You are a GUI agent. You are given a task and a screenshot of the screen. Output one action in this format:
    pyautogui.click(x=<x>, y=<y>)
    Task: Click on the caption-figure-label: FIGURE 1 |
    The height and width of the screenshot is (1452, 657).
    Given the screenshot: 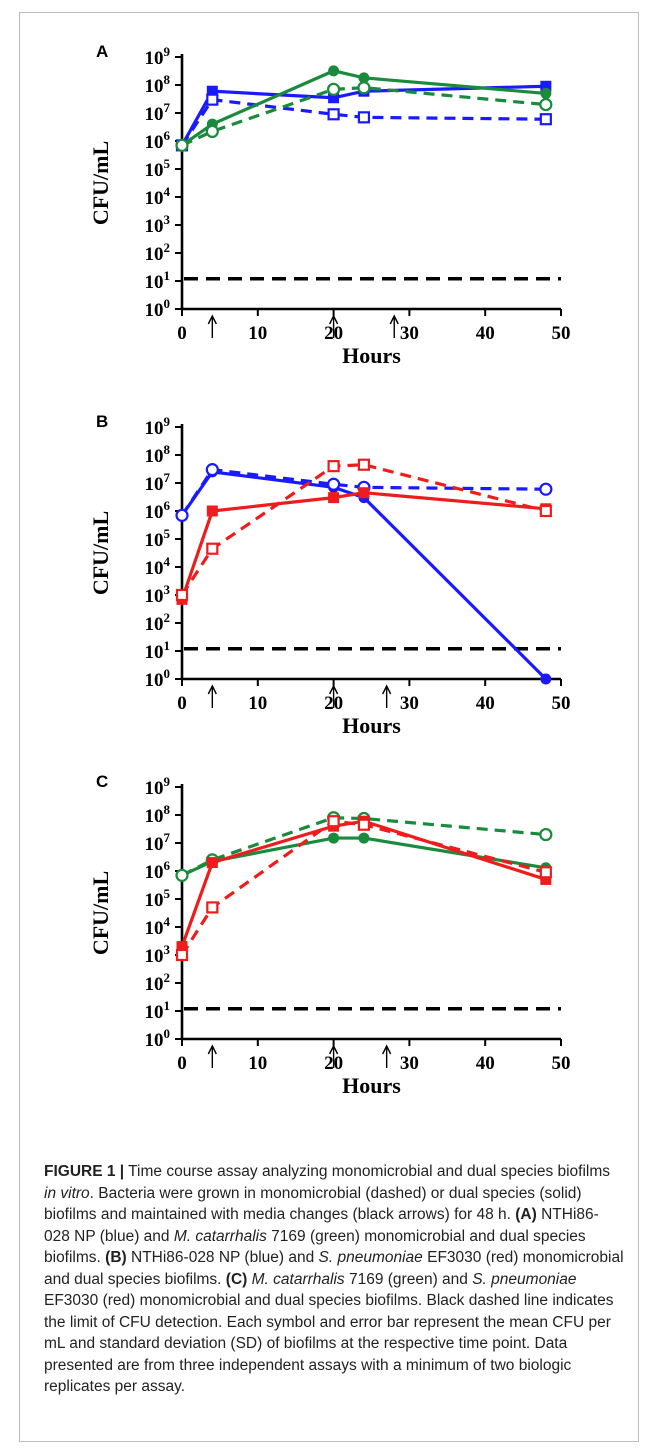 What is the action you would take?
    pyautogui.click(x=84, y=1171)
    